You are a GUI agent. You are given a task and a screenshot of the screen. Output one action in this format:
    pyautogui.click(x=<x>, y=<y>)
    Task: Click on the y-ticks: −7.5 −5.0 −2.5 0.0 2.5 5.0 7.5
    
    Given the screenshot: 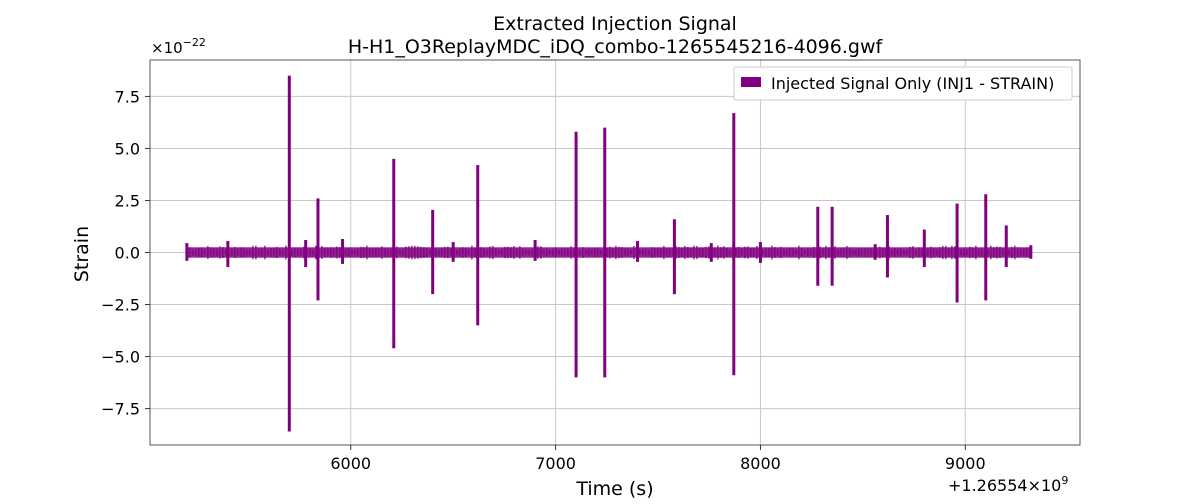 What is the action you would take?
    pyautogui.click(x=125, y=253)
    